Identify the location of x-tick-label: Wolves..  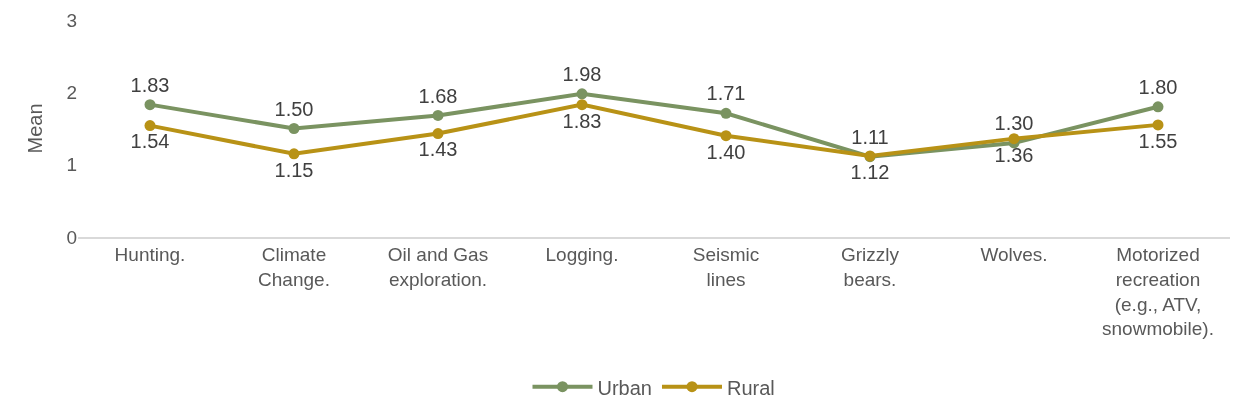
(1014, 255).